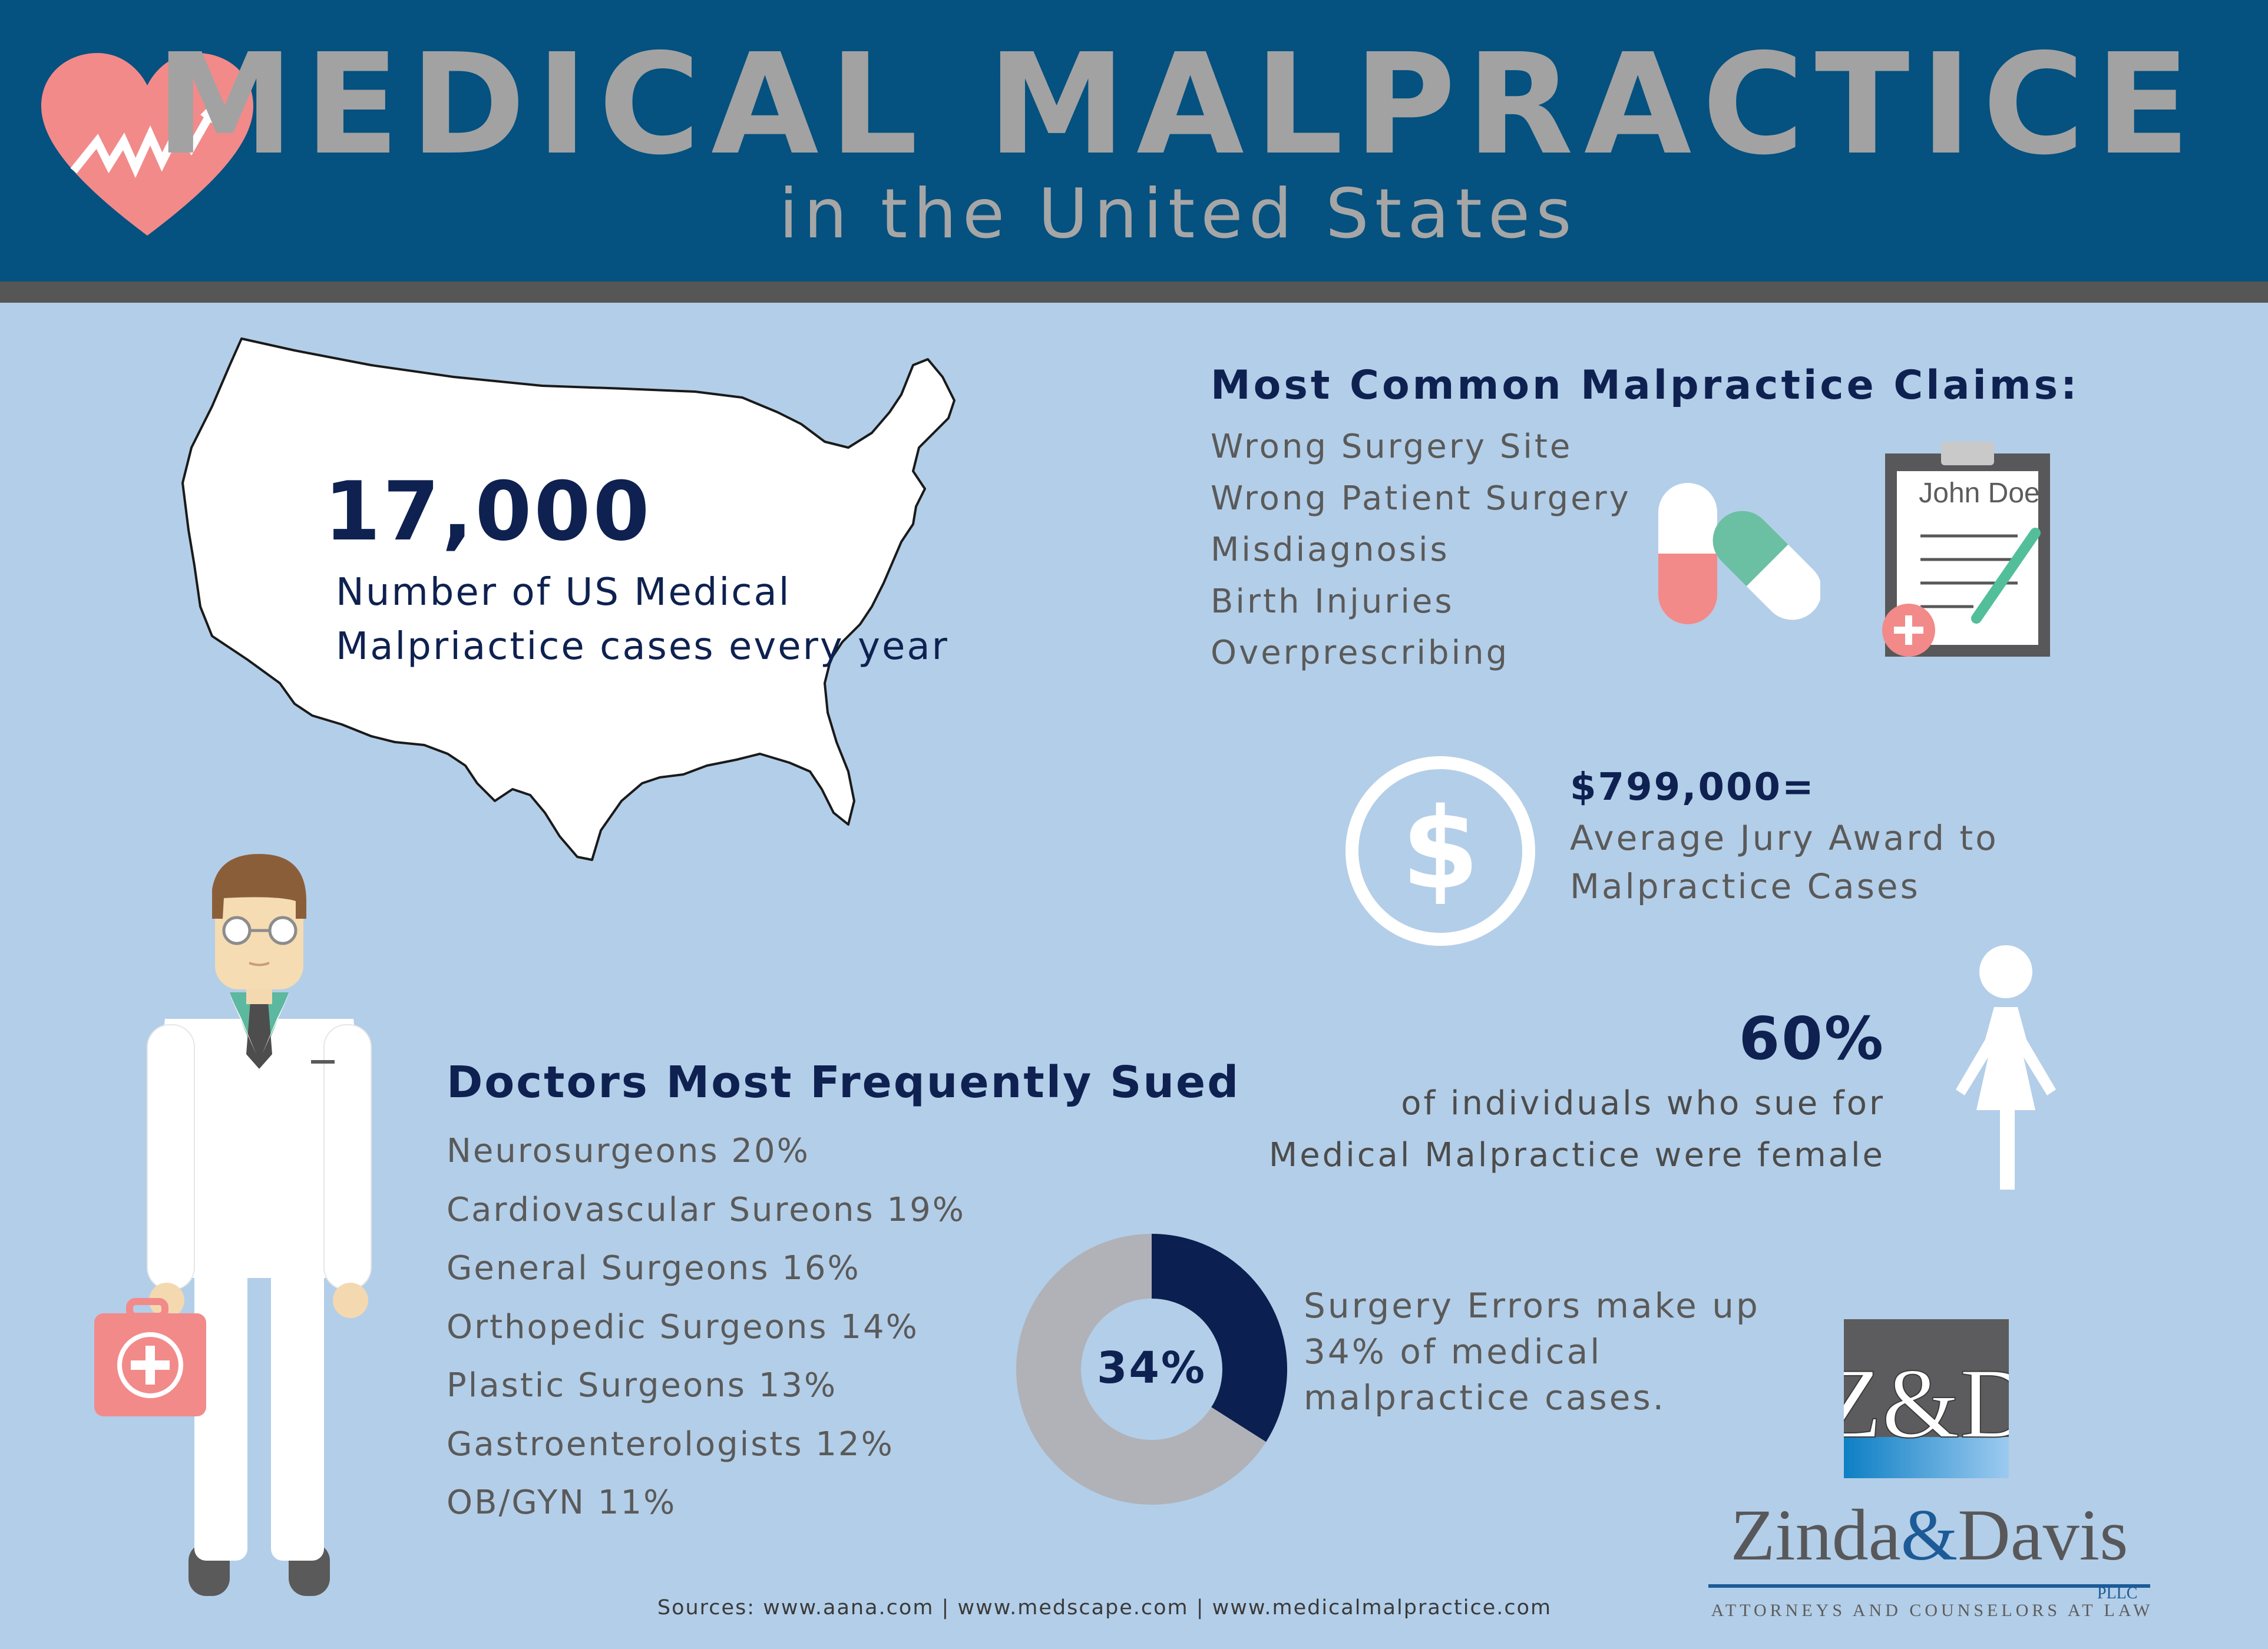 The height and width of the screenshot is (1649, 2268). Describe the element at coordinates (1576, 1155) in the screenshot. I see `female-stat-line2: Medical Malpractice were female` at that location.